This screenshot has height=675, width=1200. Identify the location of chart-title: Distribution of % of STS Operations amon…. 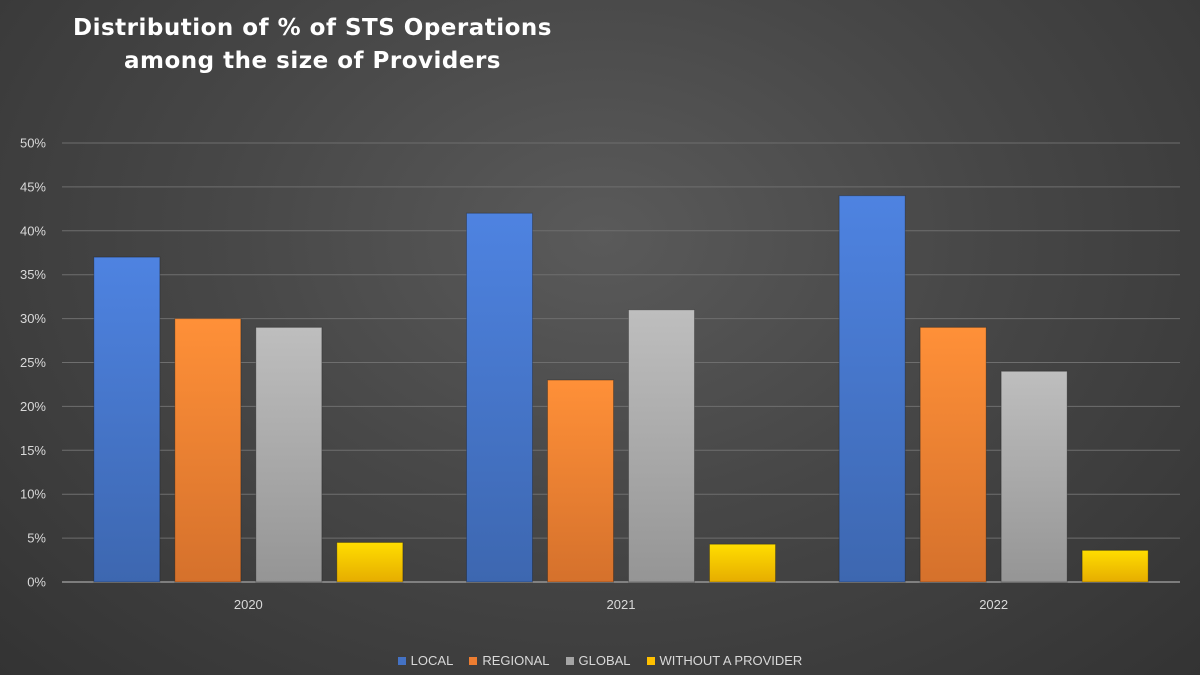
(312, 45).